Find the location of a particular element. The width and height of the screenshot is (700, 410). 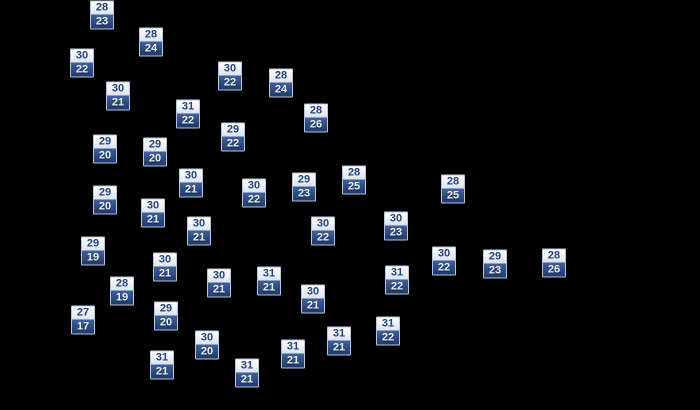

temp-badge: 29 19 is located at coordinates (93, 251).